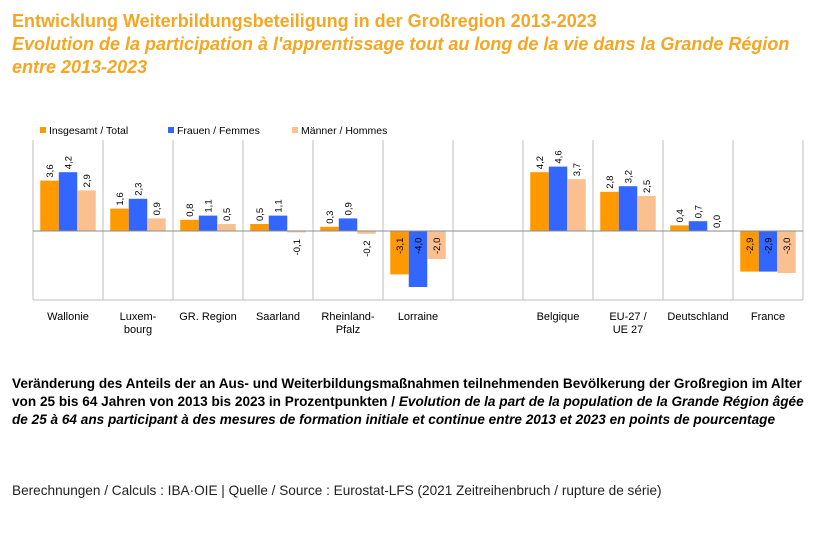  I want to click on data-label: 3,7, so click(577, 169).